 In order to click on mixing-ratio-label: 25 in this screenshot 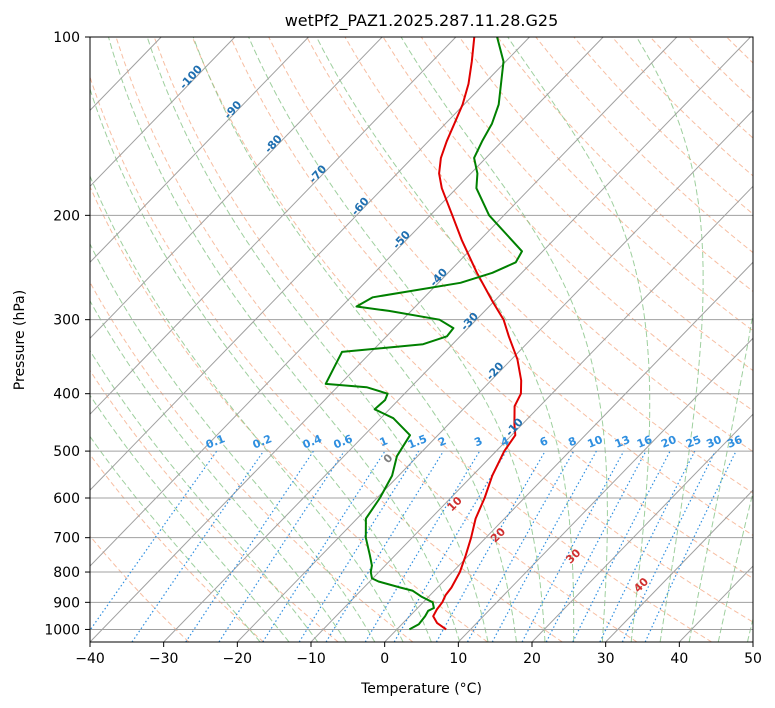, I will do `click(693, 442)`.